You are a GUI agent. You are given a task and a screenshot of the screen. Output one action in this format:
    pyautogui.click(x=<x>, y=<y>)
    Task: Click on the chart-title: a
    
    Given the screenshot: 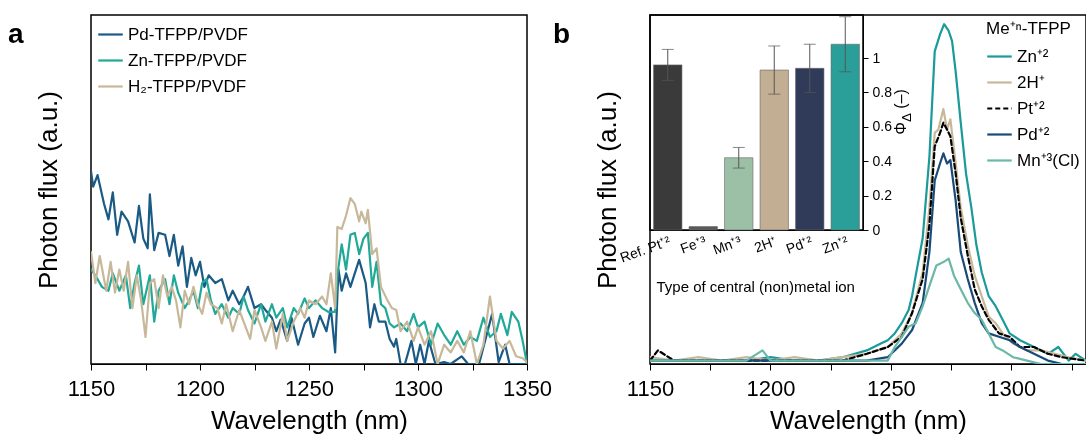 What is the action you would take?
    pyautogui.click(x=16, y=33)
    